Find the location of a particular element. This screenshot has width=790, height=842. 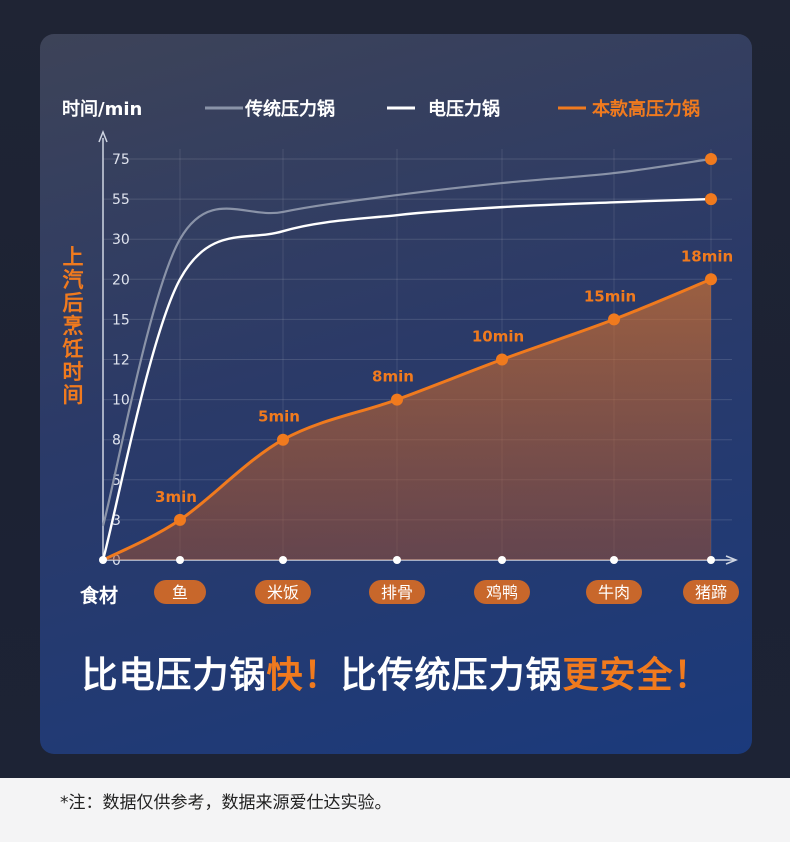

x-axis-arrow is located at coordinates (732, 560).